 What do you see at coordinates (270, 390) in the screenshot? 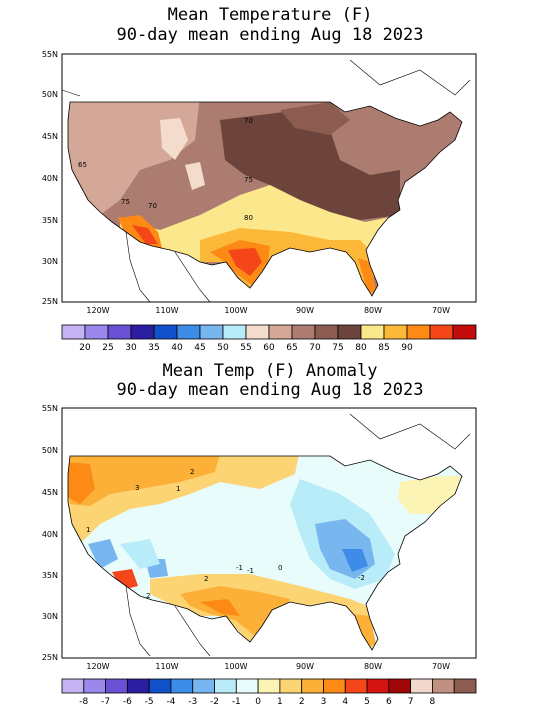
I see `map2-subtitle: 90-day mean ending Aug 18 2023` at bounding box center [270, 390].